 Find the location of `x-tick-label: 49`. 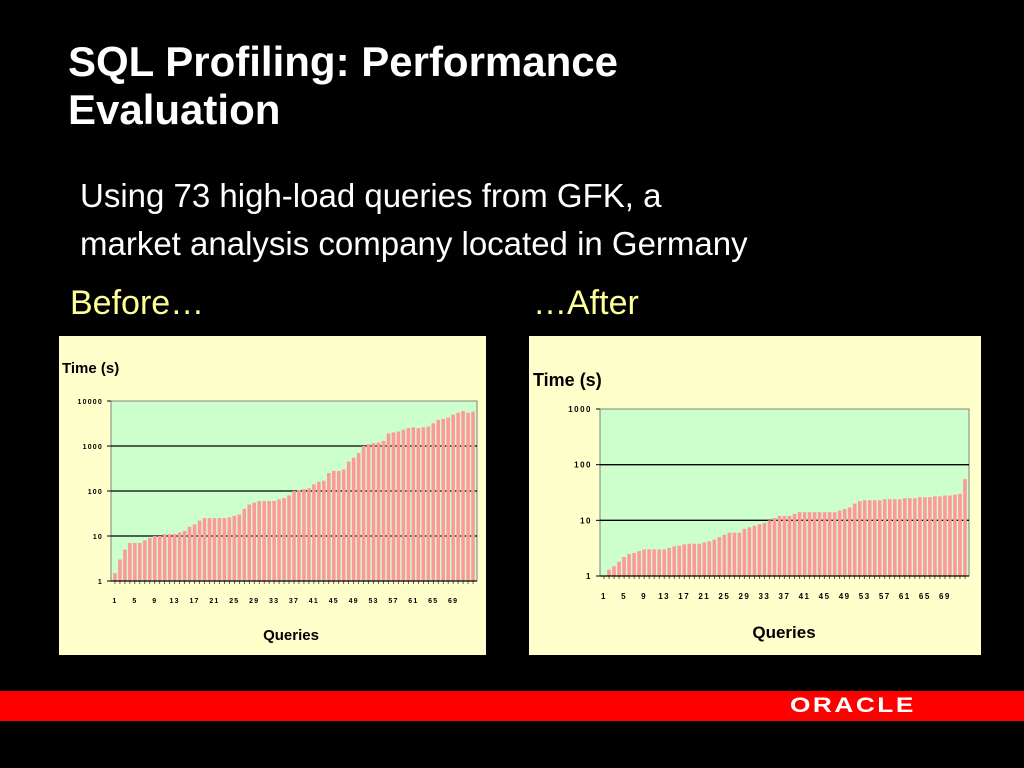

x-tick-label: 49 is located at coordinates (845, 596).